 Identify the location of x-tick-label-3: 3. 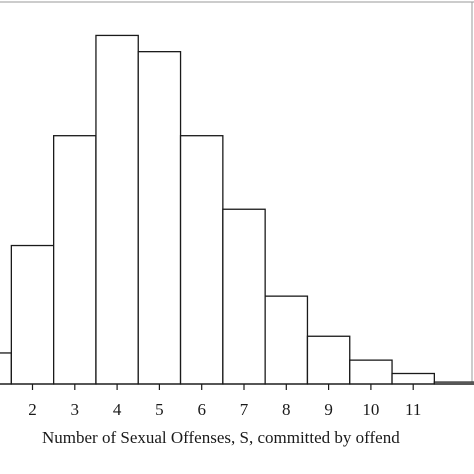
(75, 409).